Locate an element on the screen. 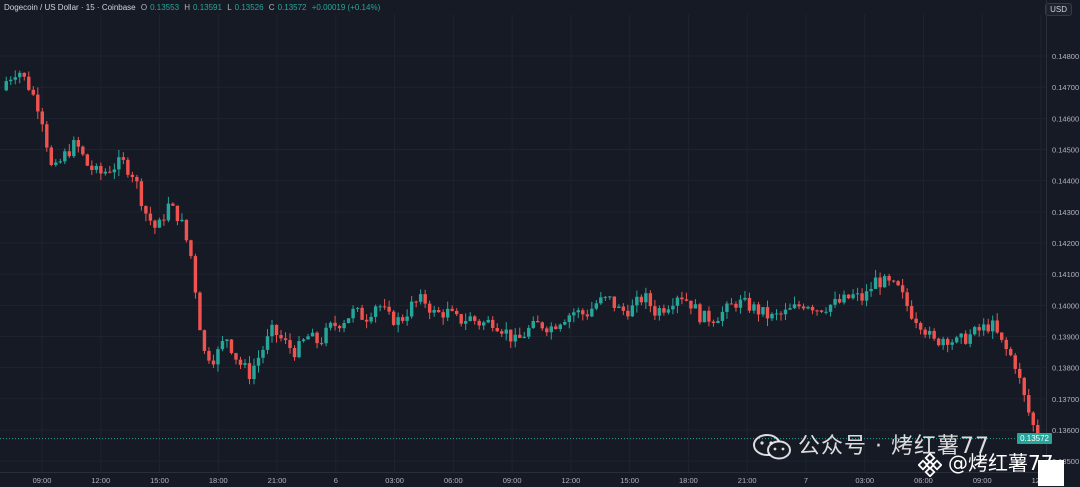 Image resolution: width=1080 pixels, height=487 pixels. x-tick-label: 03:00 is located at coordinates (394, 480).